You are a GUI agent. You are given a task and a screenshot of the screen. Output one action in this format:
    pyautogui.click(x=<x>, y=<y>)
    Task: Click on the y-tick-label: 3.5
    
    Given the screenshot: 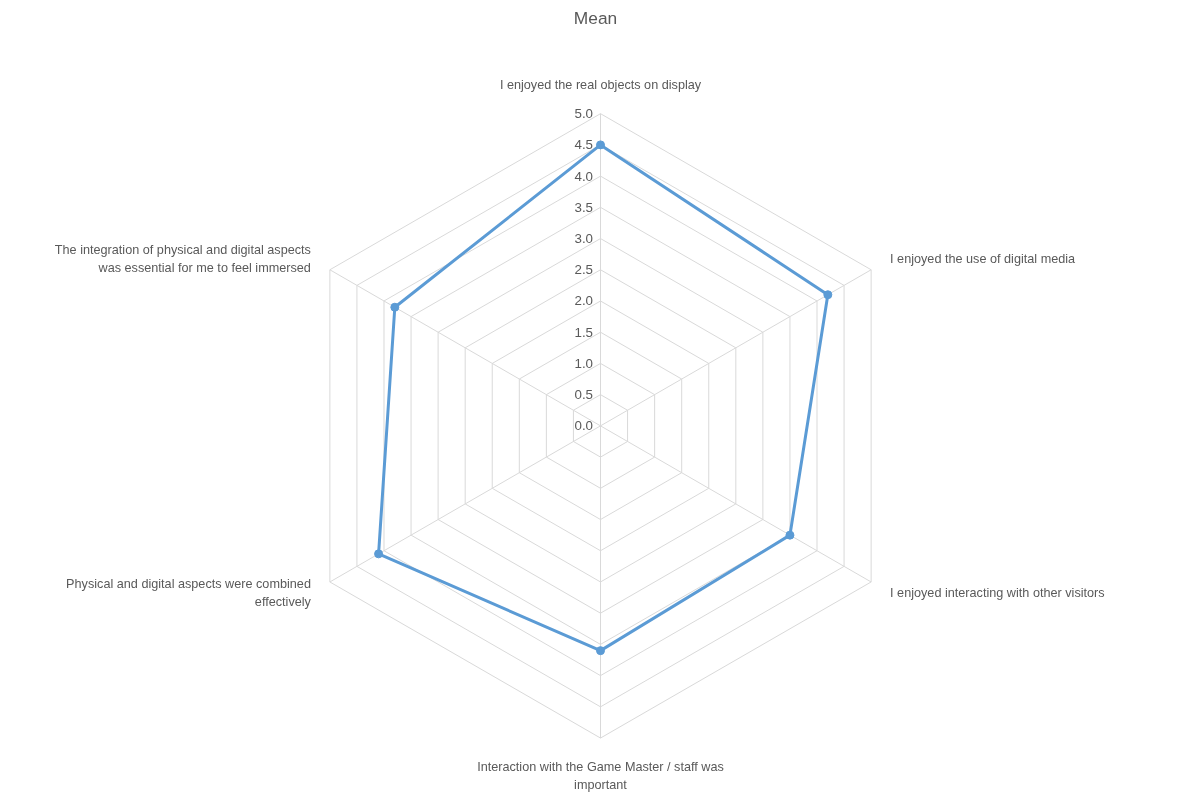 What is the action you would take?
    pyautogui.click(x=583, y=207)
    